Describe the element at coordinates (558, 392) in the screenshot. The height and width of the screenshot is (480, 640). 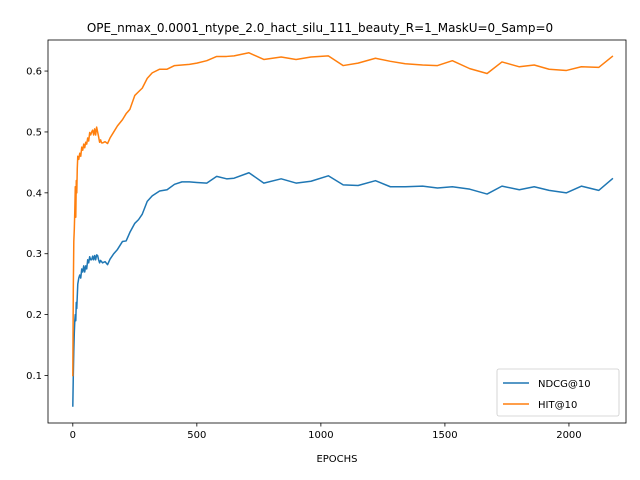
I see `legend: NDCG@10 HIT@10` at that location.